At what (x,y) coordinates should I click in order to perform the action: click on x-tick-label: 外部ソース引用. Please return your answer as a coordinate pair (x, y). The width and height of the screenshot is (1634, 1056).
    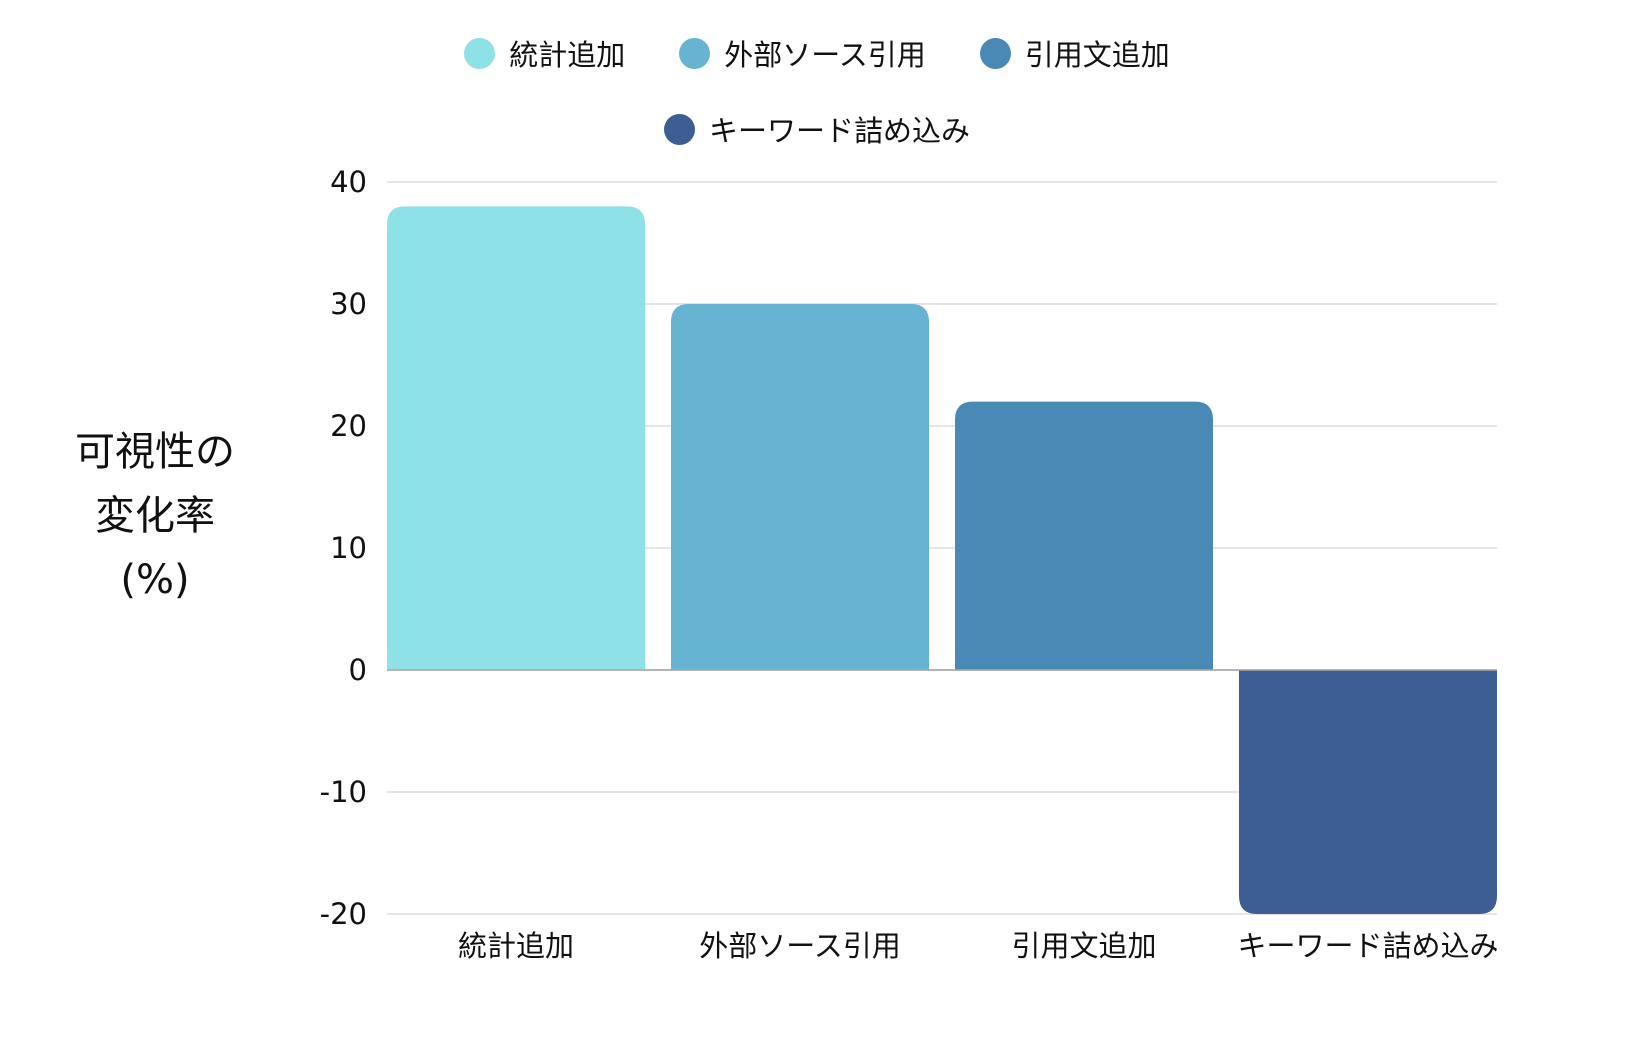
    Looking at the image, I should click on (800, 946).